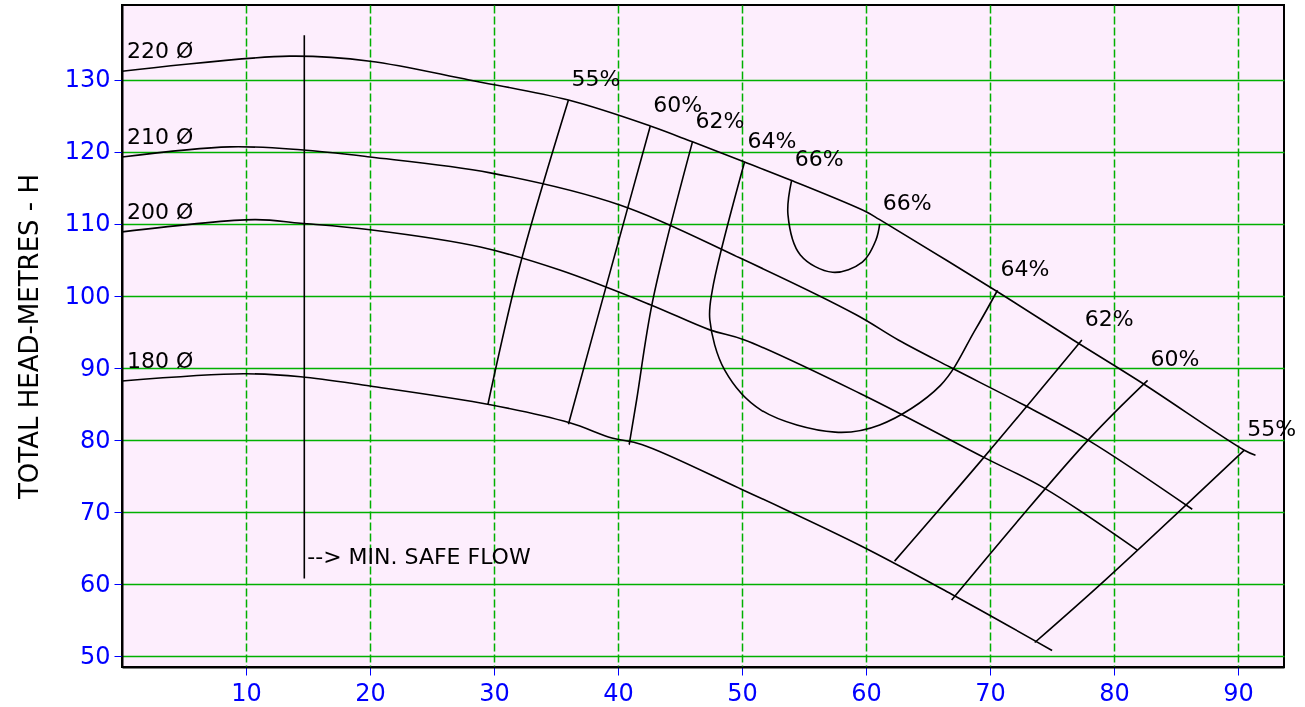 This screenshot has width=1305, height=707. Describe the element at coordinates (160, 136) in the screenshot. I see `series-label: 210 Ø` at that location.